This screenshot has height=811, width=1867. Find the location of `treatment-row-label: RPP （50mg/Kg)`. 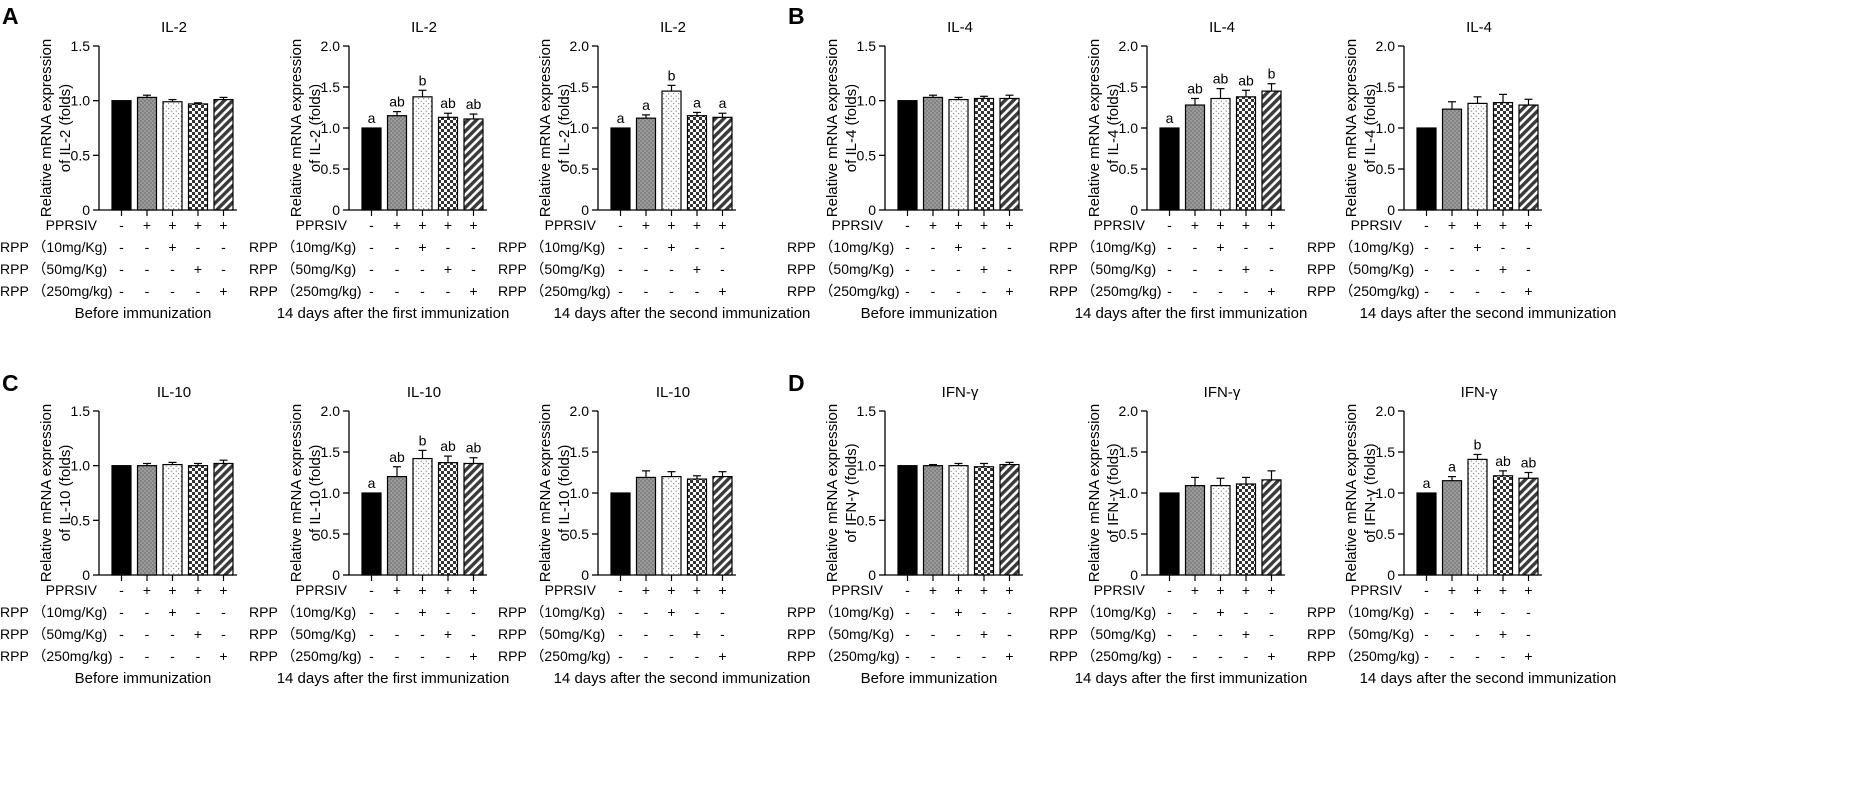

treatment-row-label: RPP （50mg/Kg) is located at coordinates (1360, 269).